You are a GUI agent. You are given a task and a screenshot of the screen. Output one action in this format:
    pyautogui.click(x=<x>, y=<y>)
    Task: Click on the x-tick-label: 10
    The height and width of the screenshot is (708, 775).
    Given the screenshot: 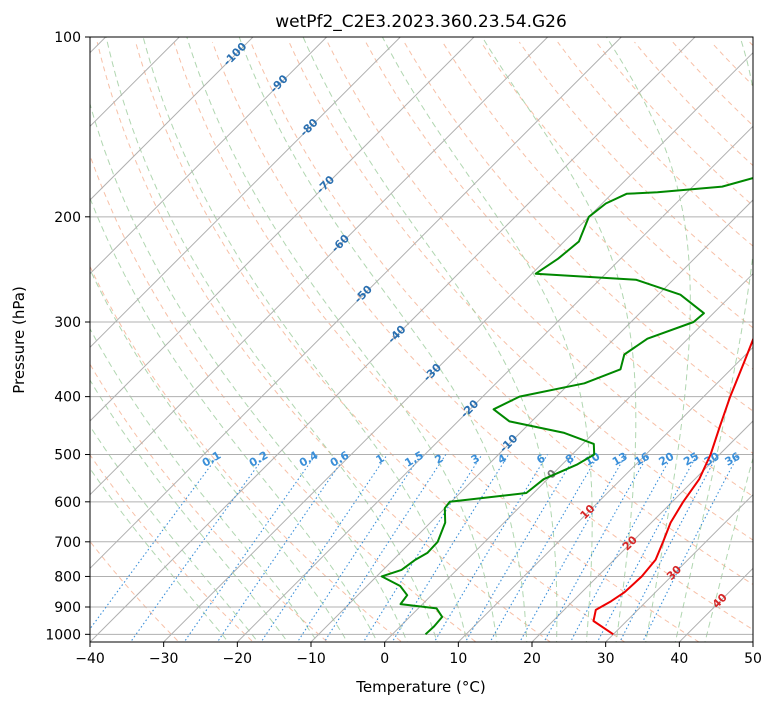 What is the action you would take?
    pyautogui.click(x=458, y=659)
    